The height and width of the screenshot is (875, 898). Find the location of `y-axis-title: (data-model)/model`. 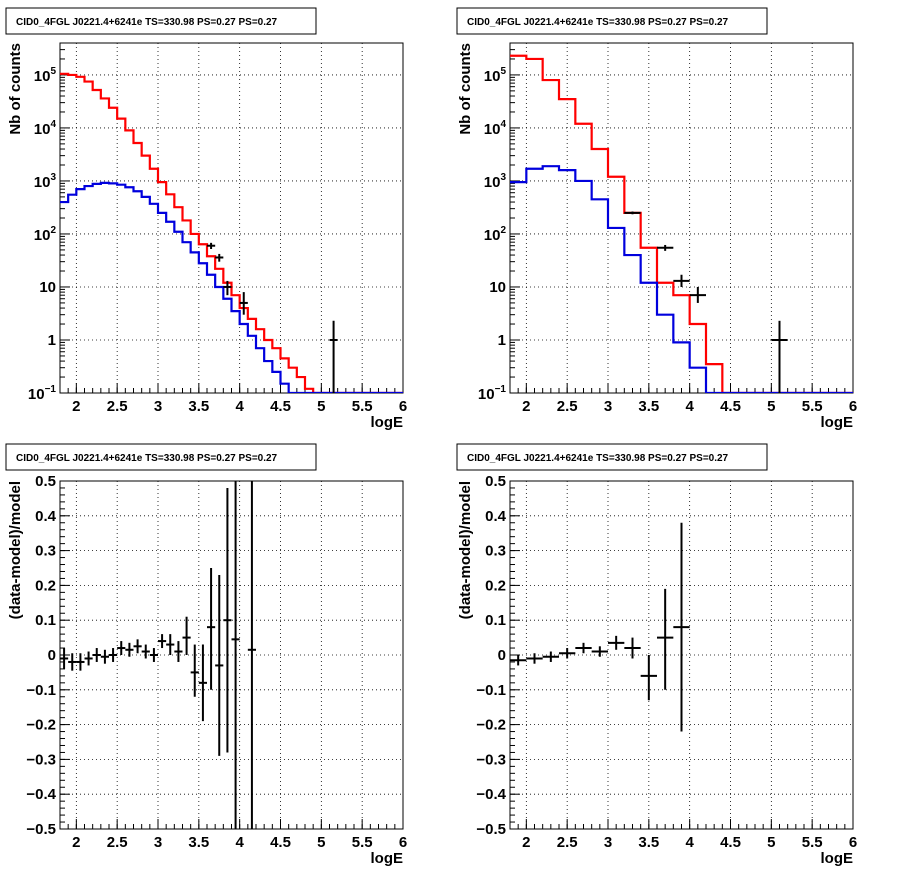

y-axis-title: (data-model)/model is located at coordinates (465, 550).